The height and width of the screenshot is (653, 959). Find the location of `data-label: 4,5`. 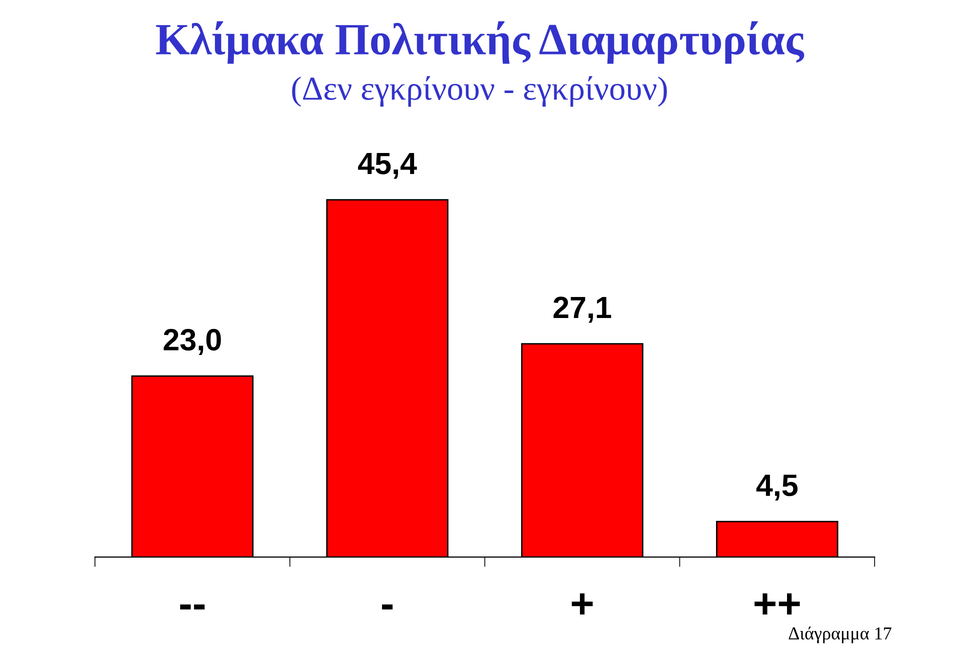

data-label: 4,5 is located at coordinates (777, 487).